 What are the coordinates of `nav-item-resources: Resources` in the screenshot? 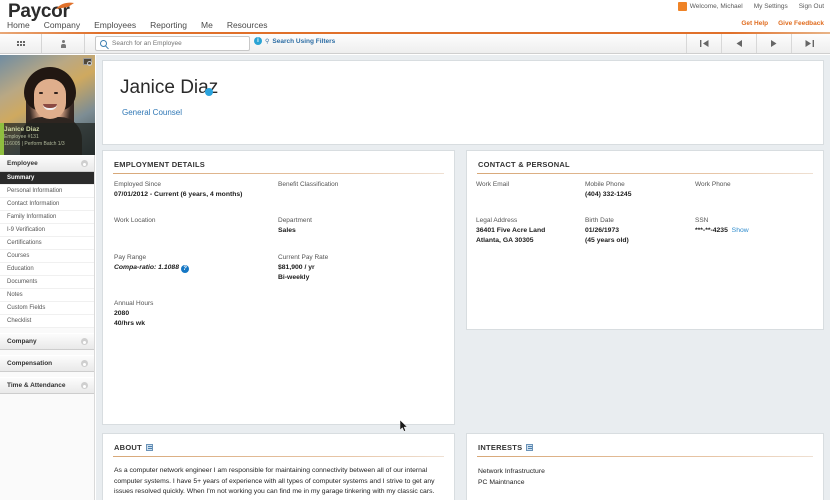 It's located at (247, 25).